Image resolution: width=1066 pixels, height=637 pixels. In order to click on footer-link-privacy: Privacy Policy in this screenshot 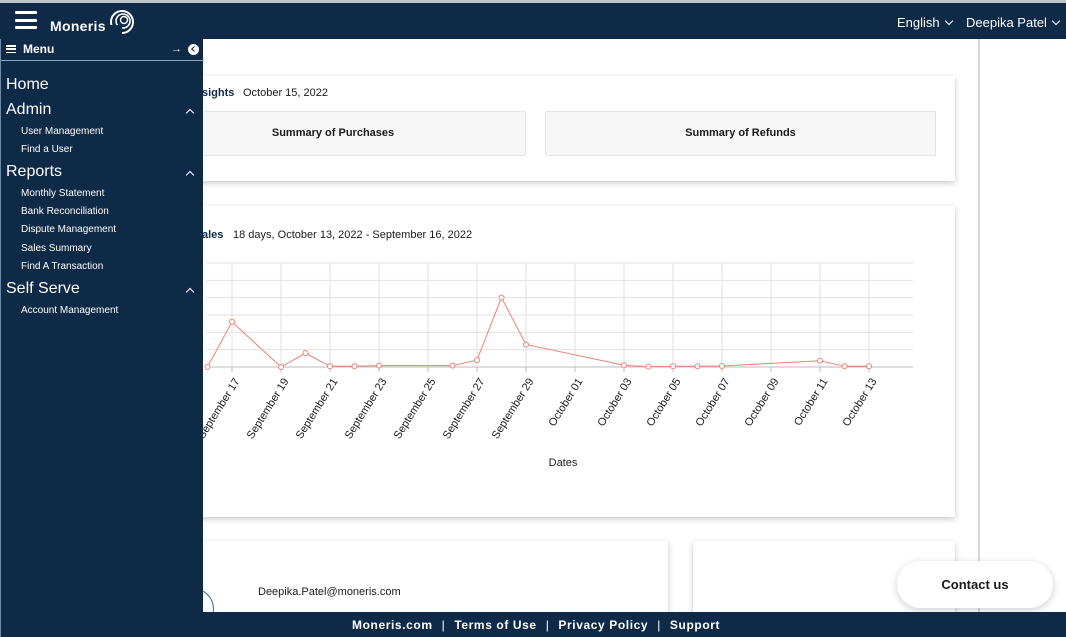, I will do `click(603, 625)`.